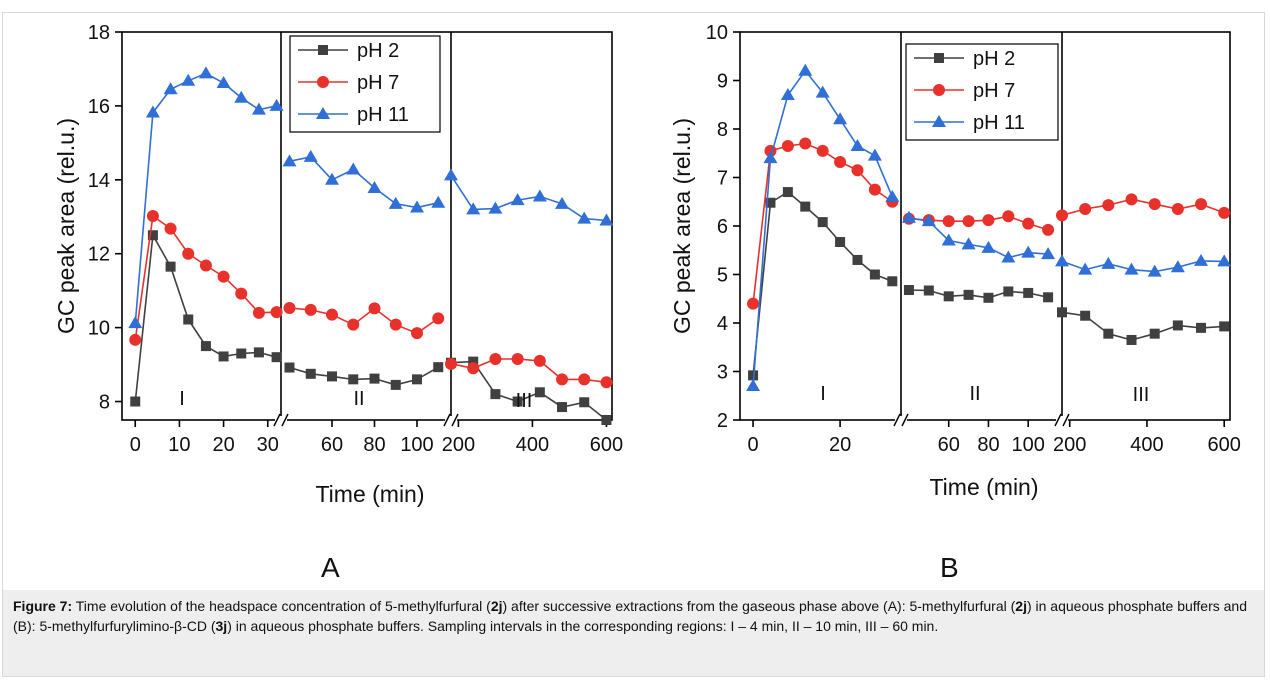 The height and width of the screenshot is (682, 1270). What do you see at coordinates (99, 255) in the screenshot?
I see `panel-a-y-tick-label: 12` at bounding box center [99, 255].